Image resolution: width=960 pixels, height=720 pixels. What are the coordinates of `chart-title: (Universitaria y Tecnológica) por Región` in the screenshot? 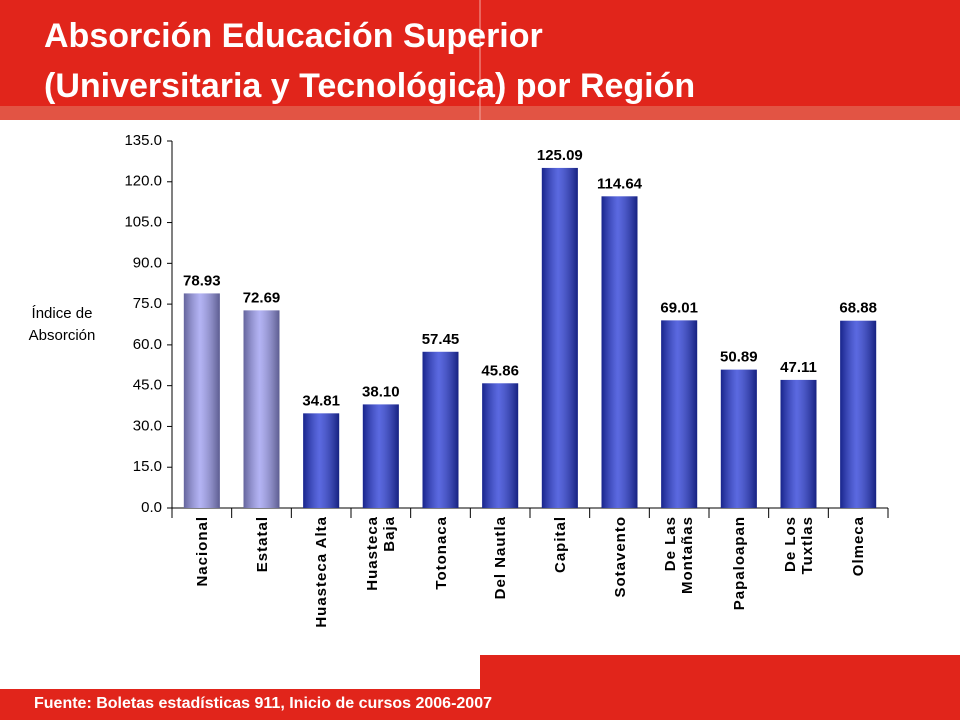 It's located at (369, 86).